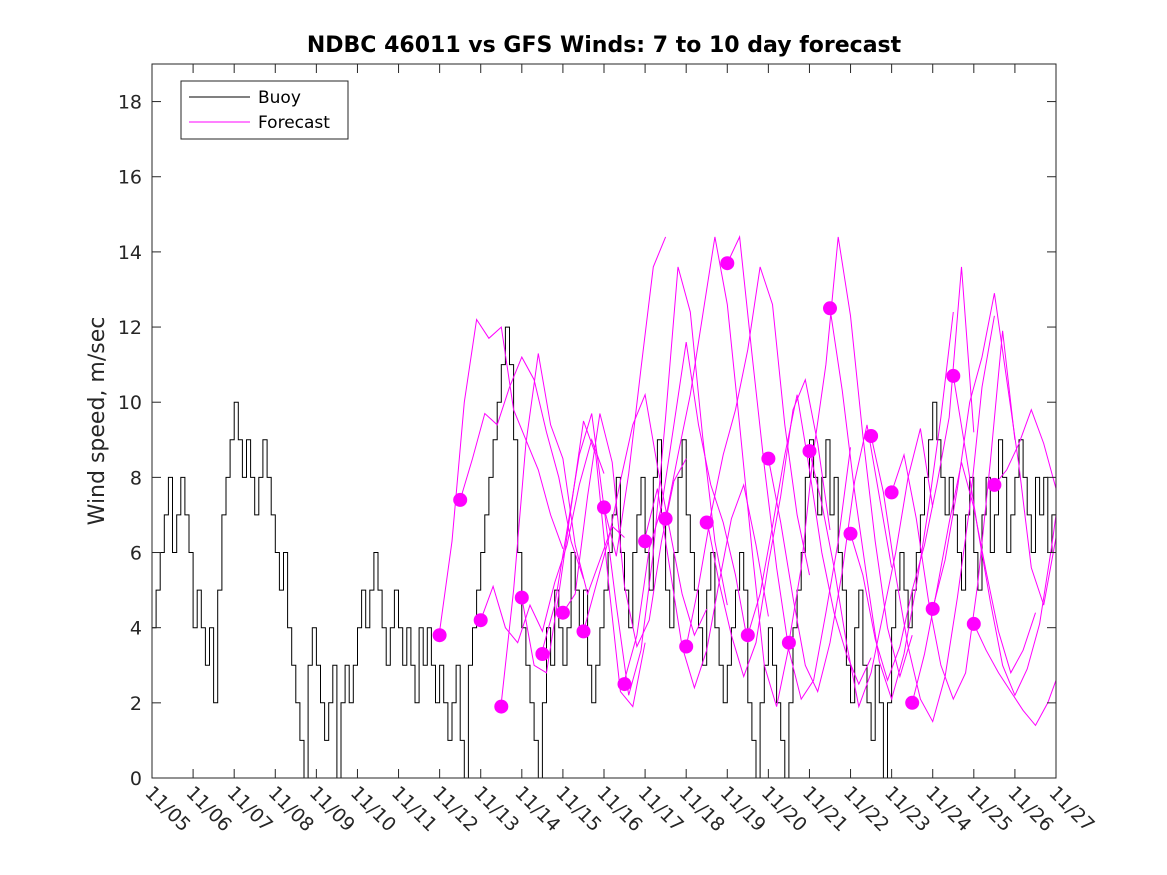 This screenshot has height=875, width=1167. Describe the element at coordinates (97, 421) in the screenshot. I see `y-axis-label: Wind speed, m/sec` at that location.